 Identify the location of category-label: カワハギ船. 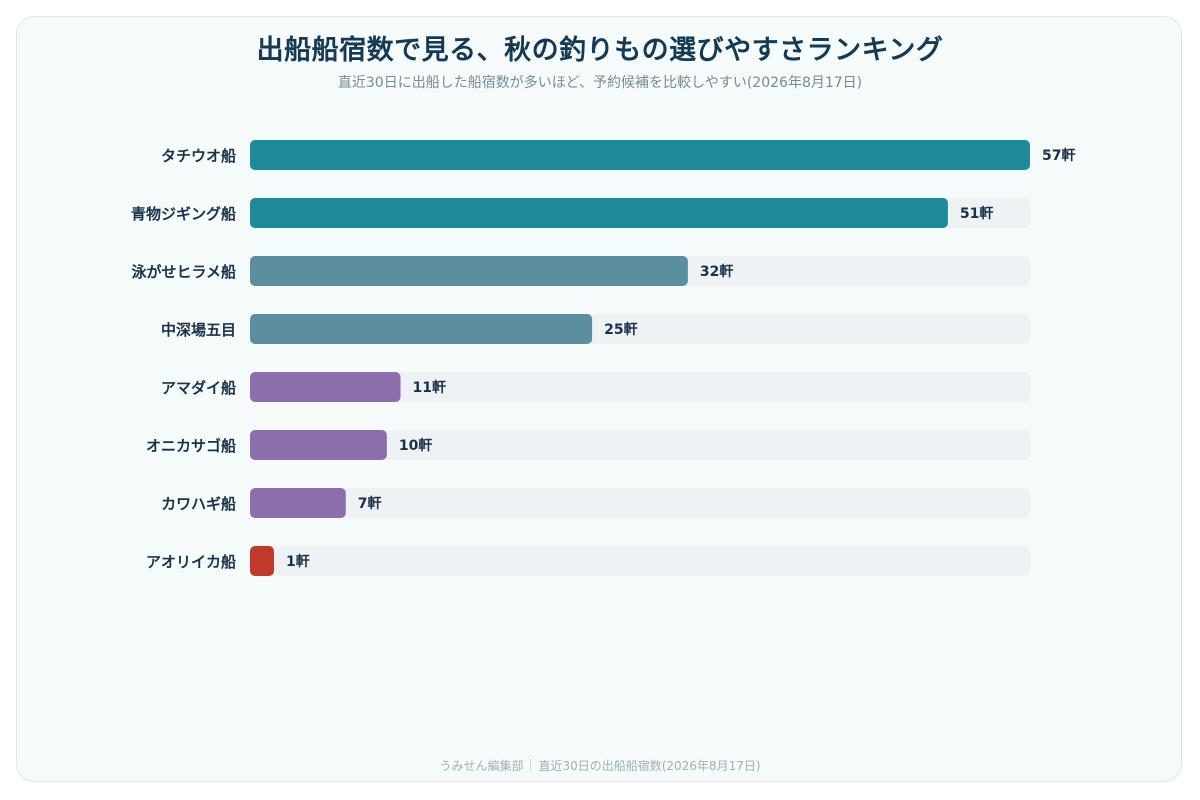
(198, 504).